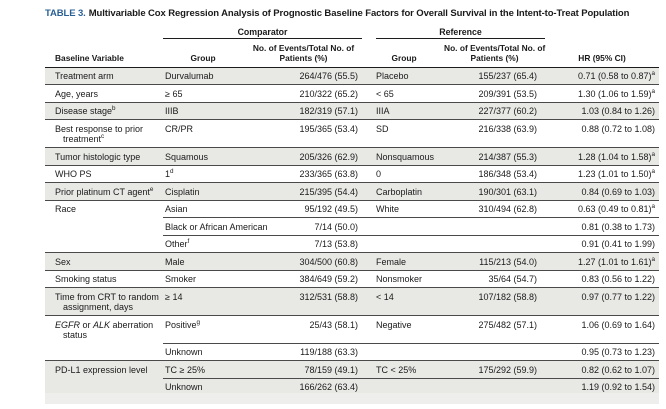 The image size is (666, 409). I want to click on footnote-marker: g, so click(198, 322).